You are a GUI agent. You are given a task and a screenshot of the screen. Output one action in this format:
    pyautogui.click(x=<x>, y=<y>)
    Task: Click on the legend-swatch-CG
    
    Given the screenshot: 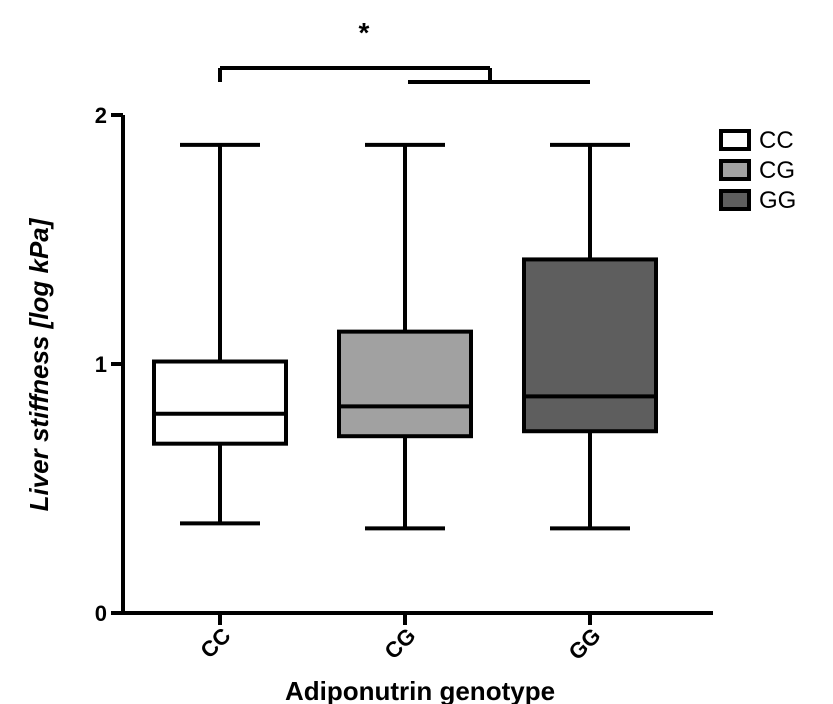 What is the action you would take?
    pyautogui.click(x=735, y=170)
    